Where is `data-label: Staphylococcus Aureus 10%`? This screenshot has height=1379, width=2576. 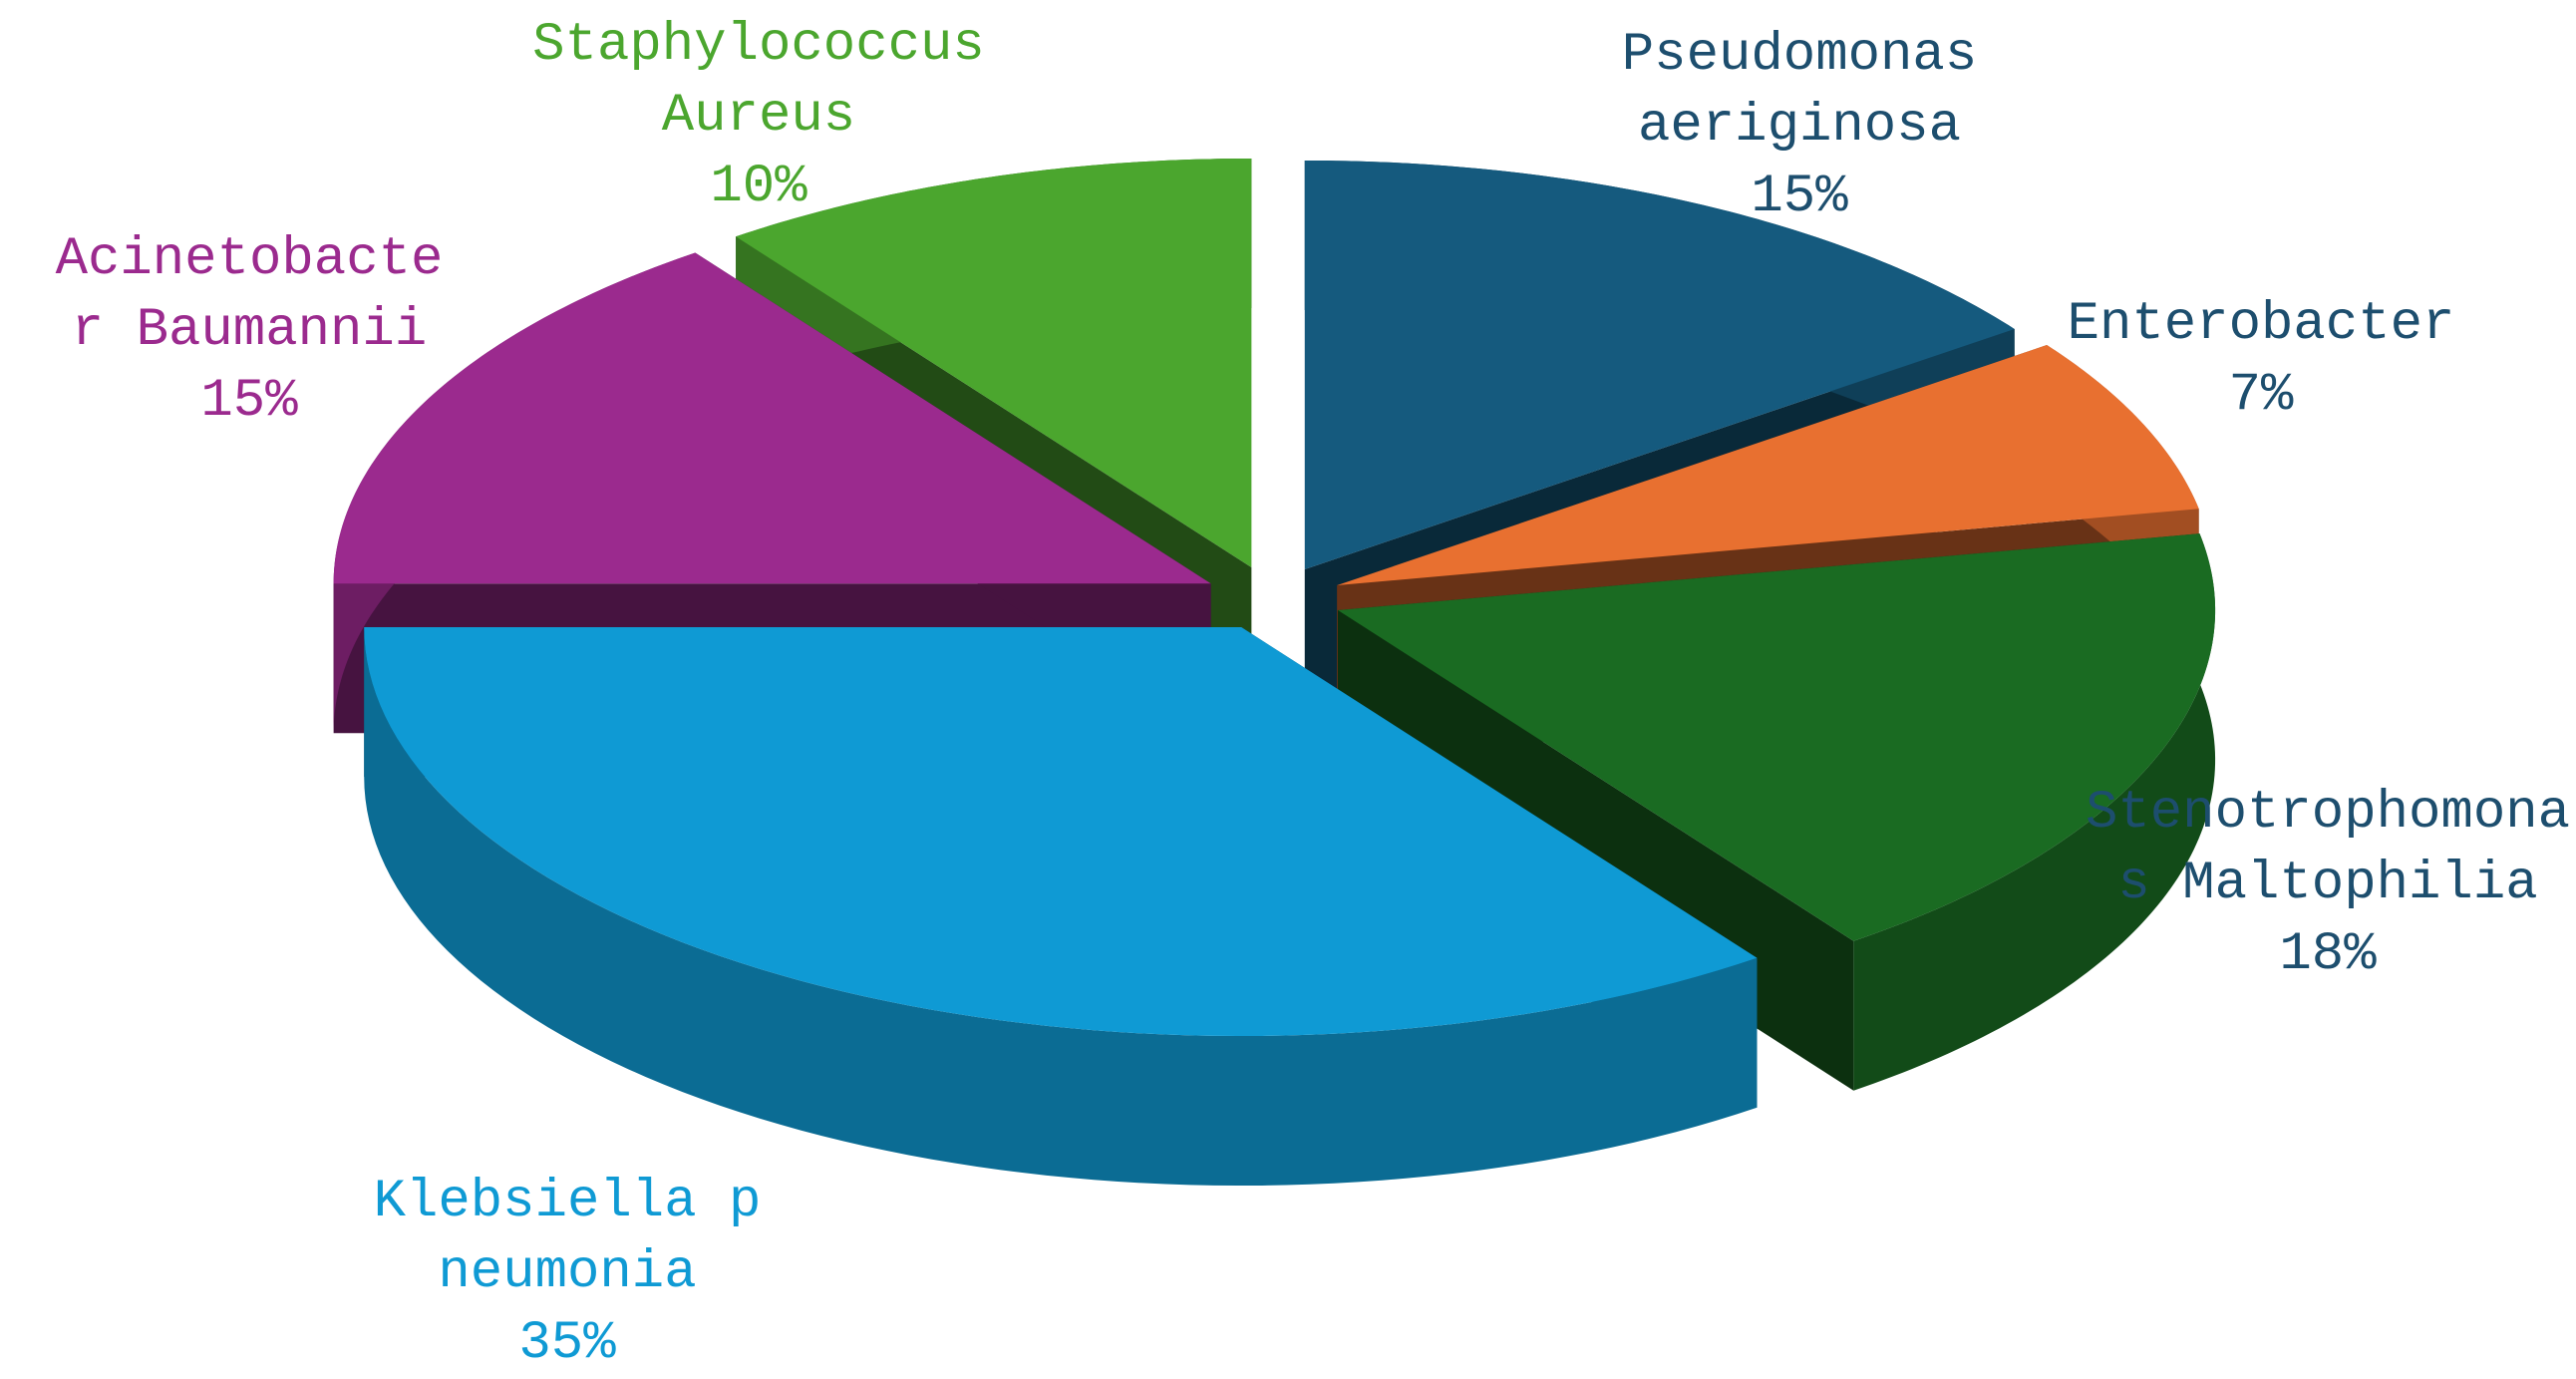
data-label: Staphylococcus Aureus 10% is located at coordinates (758, 116).